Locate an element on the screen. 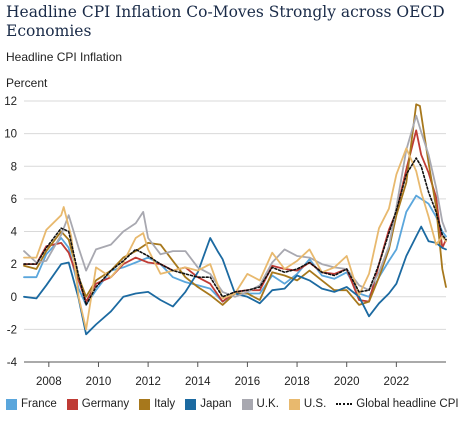 This screenshot has height=434, width=463. x-tick-label: 2022 is located at coordinates (397, 382).